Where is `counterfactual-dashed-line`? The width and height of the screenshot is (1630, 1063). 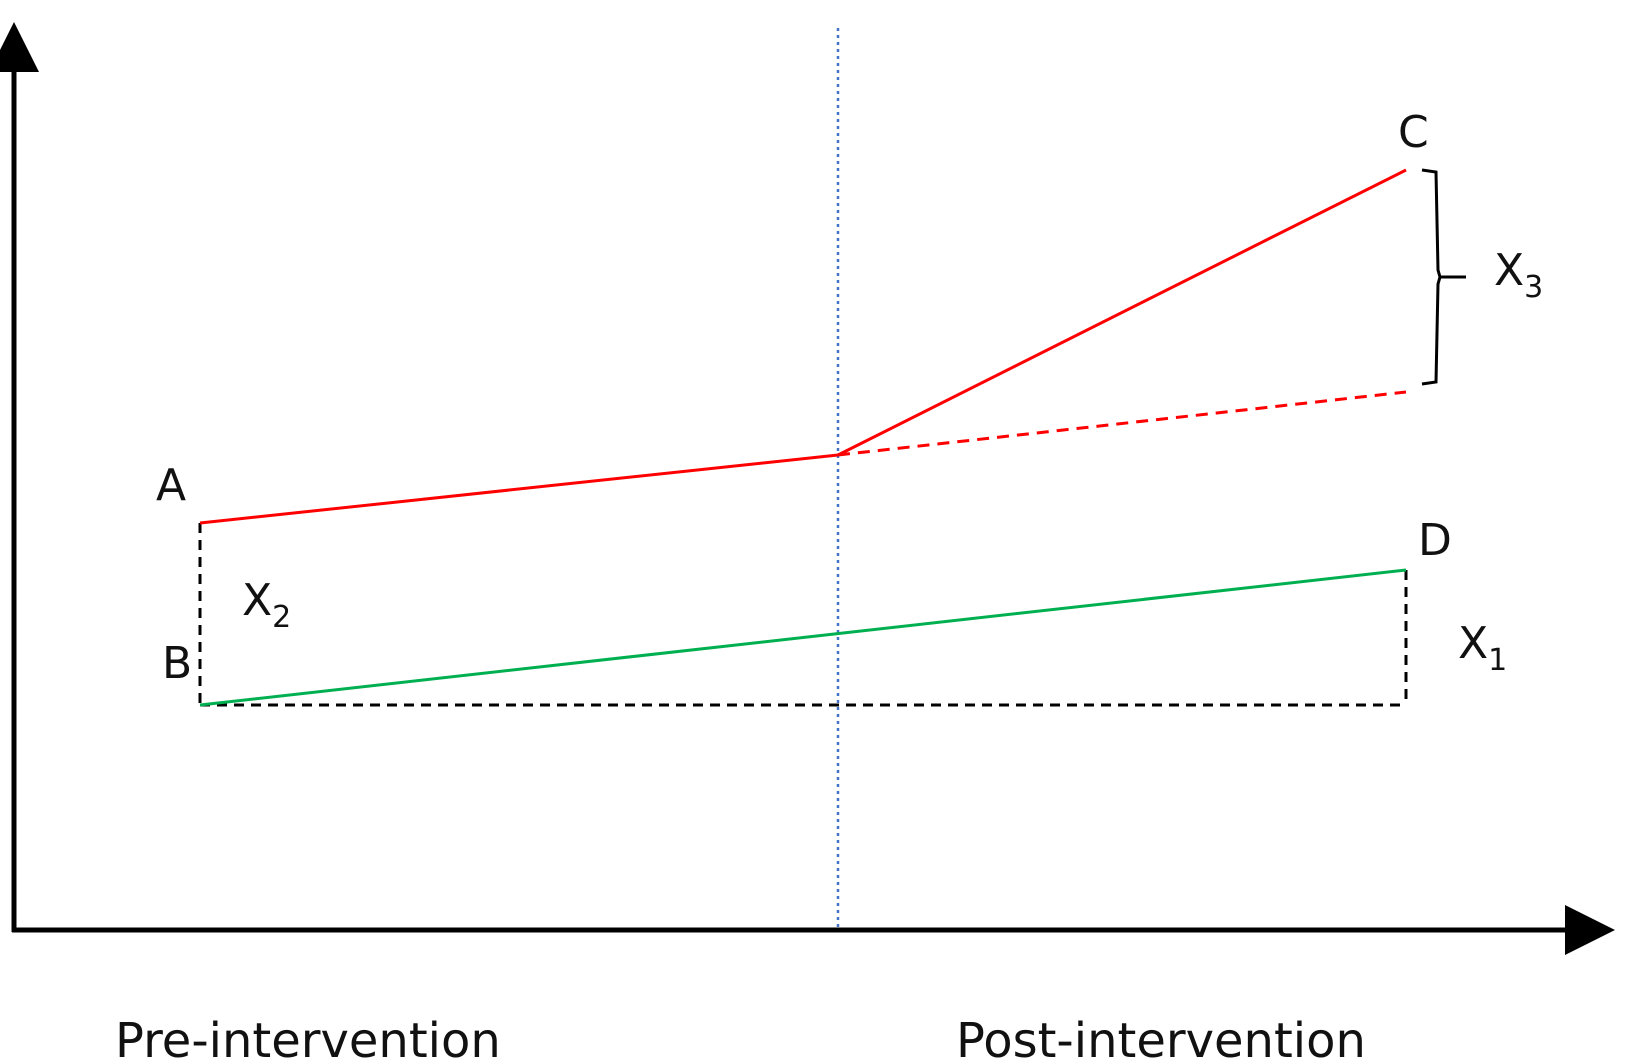 counterfactual-dashed-line is located at coordinates (1122, 423).